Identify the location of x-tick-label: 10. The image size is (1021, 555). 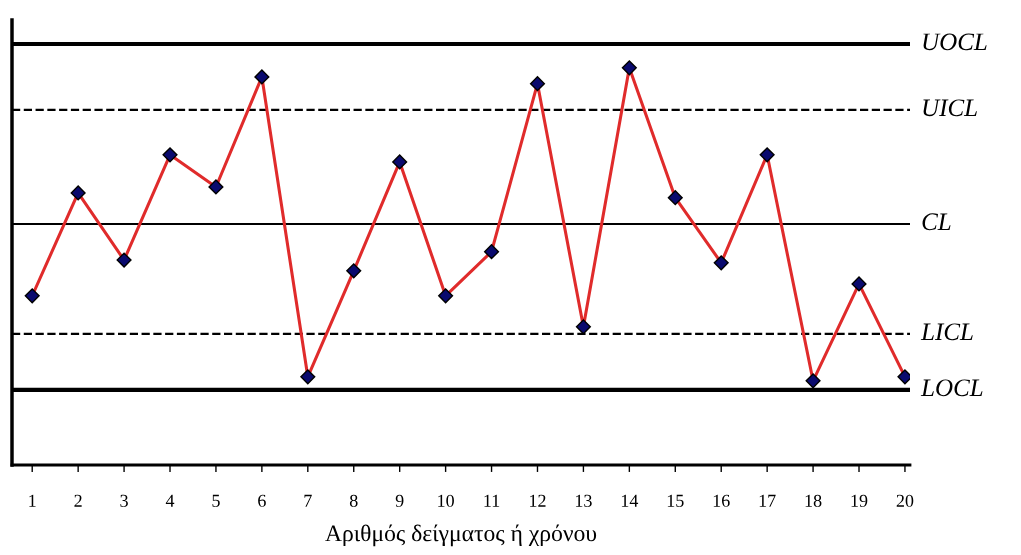
(446, 500).